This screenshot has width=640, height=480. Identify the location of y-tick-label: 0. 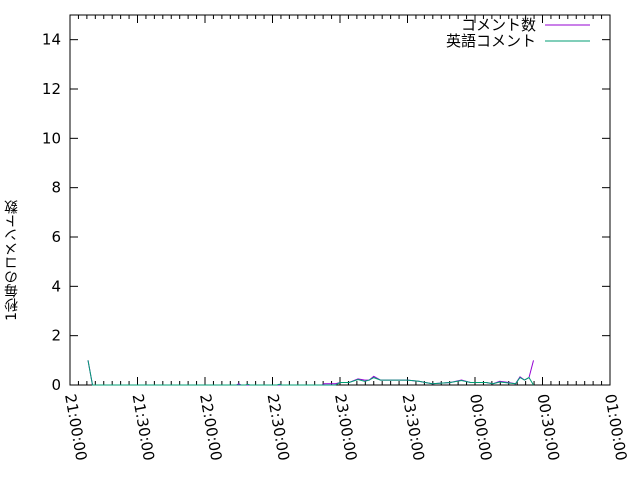
(56, 385).